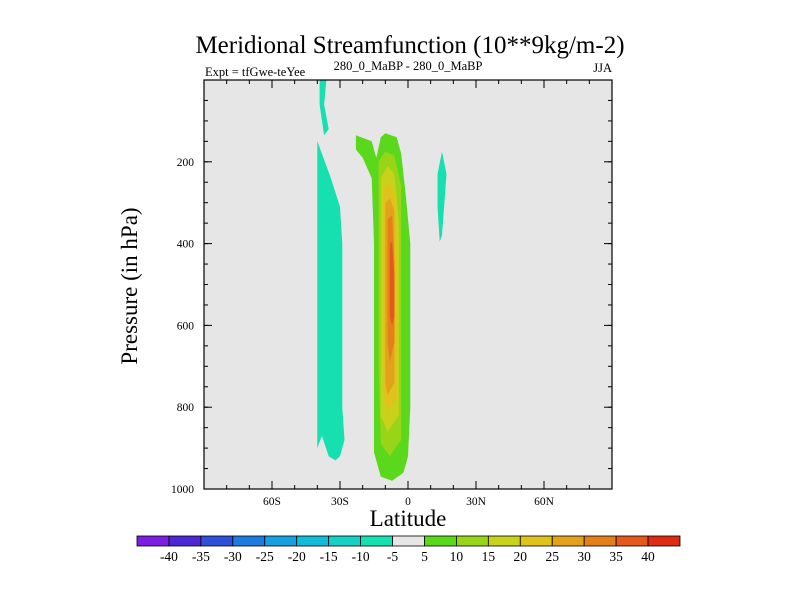  I want to click on colorbar-label: -35, so click(201, 556).